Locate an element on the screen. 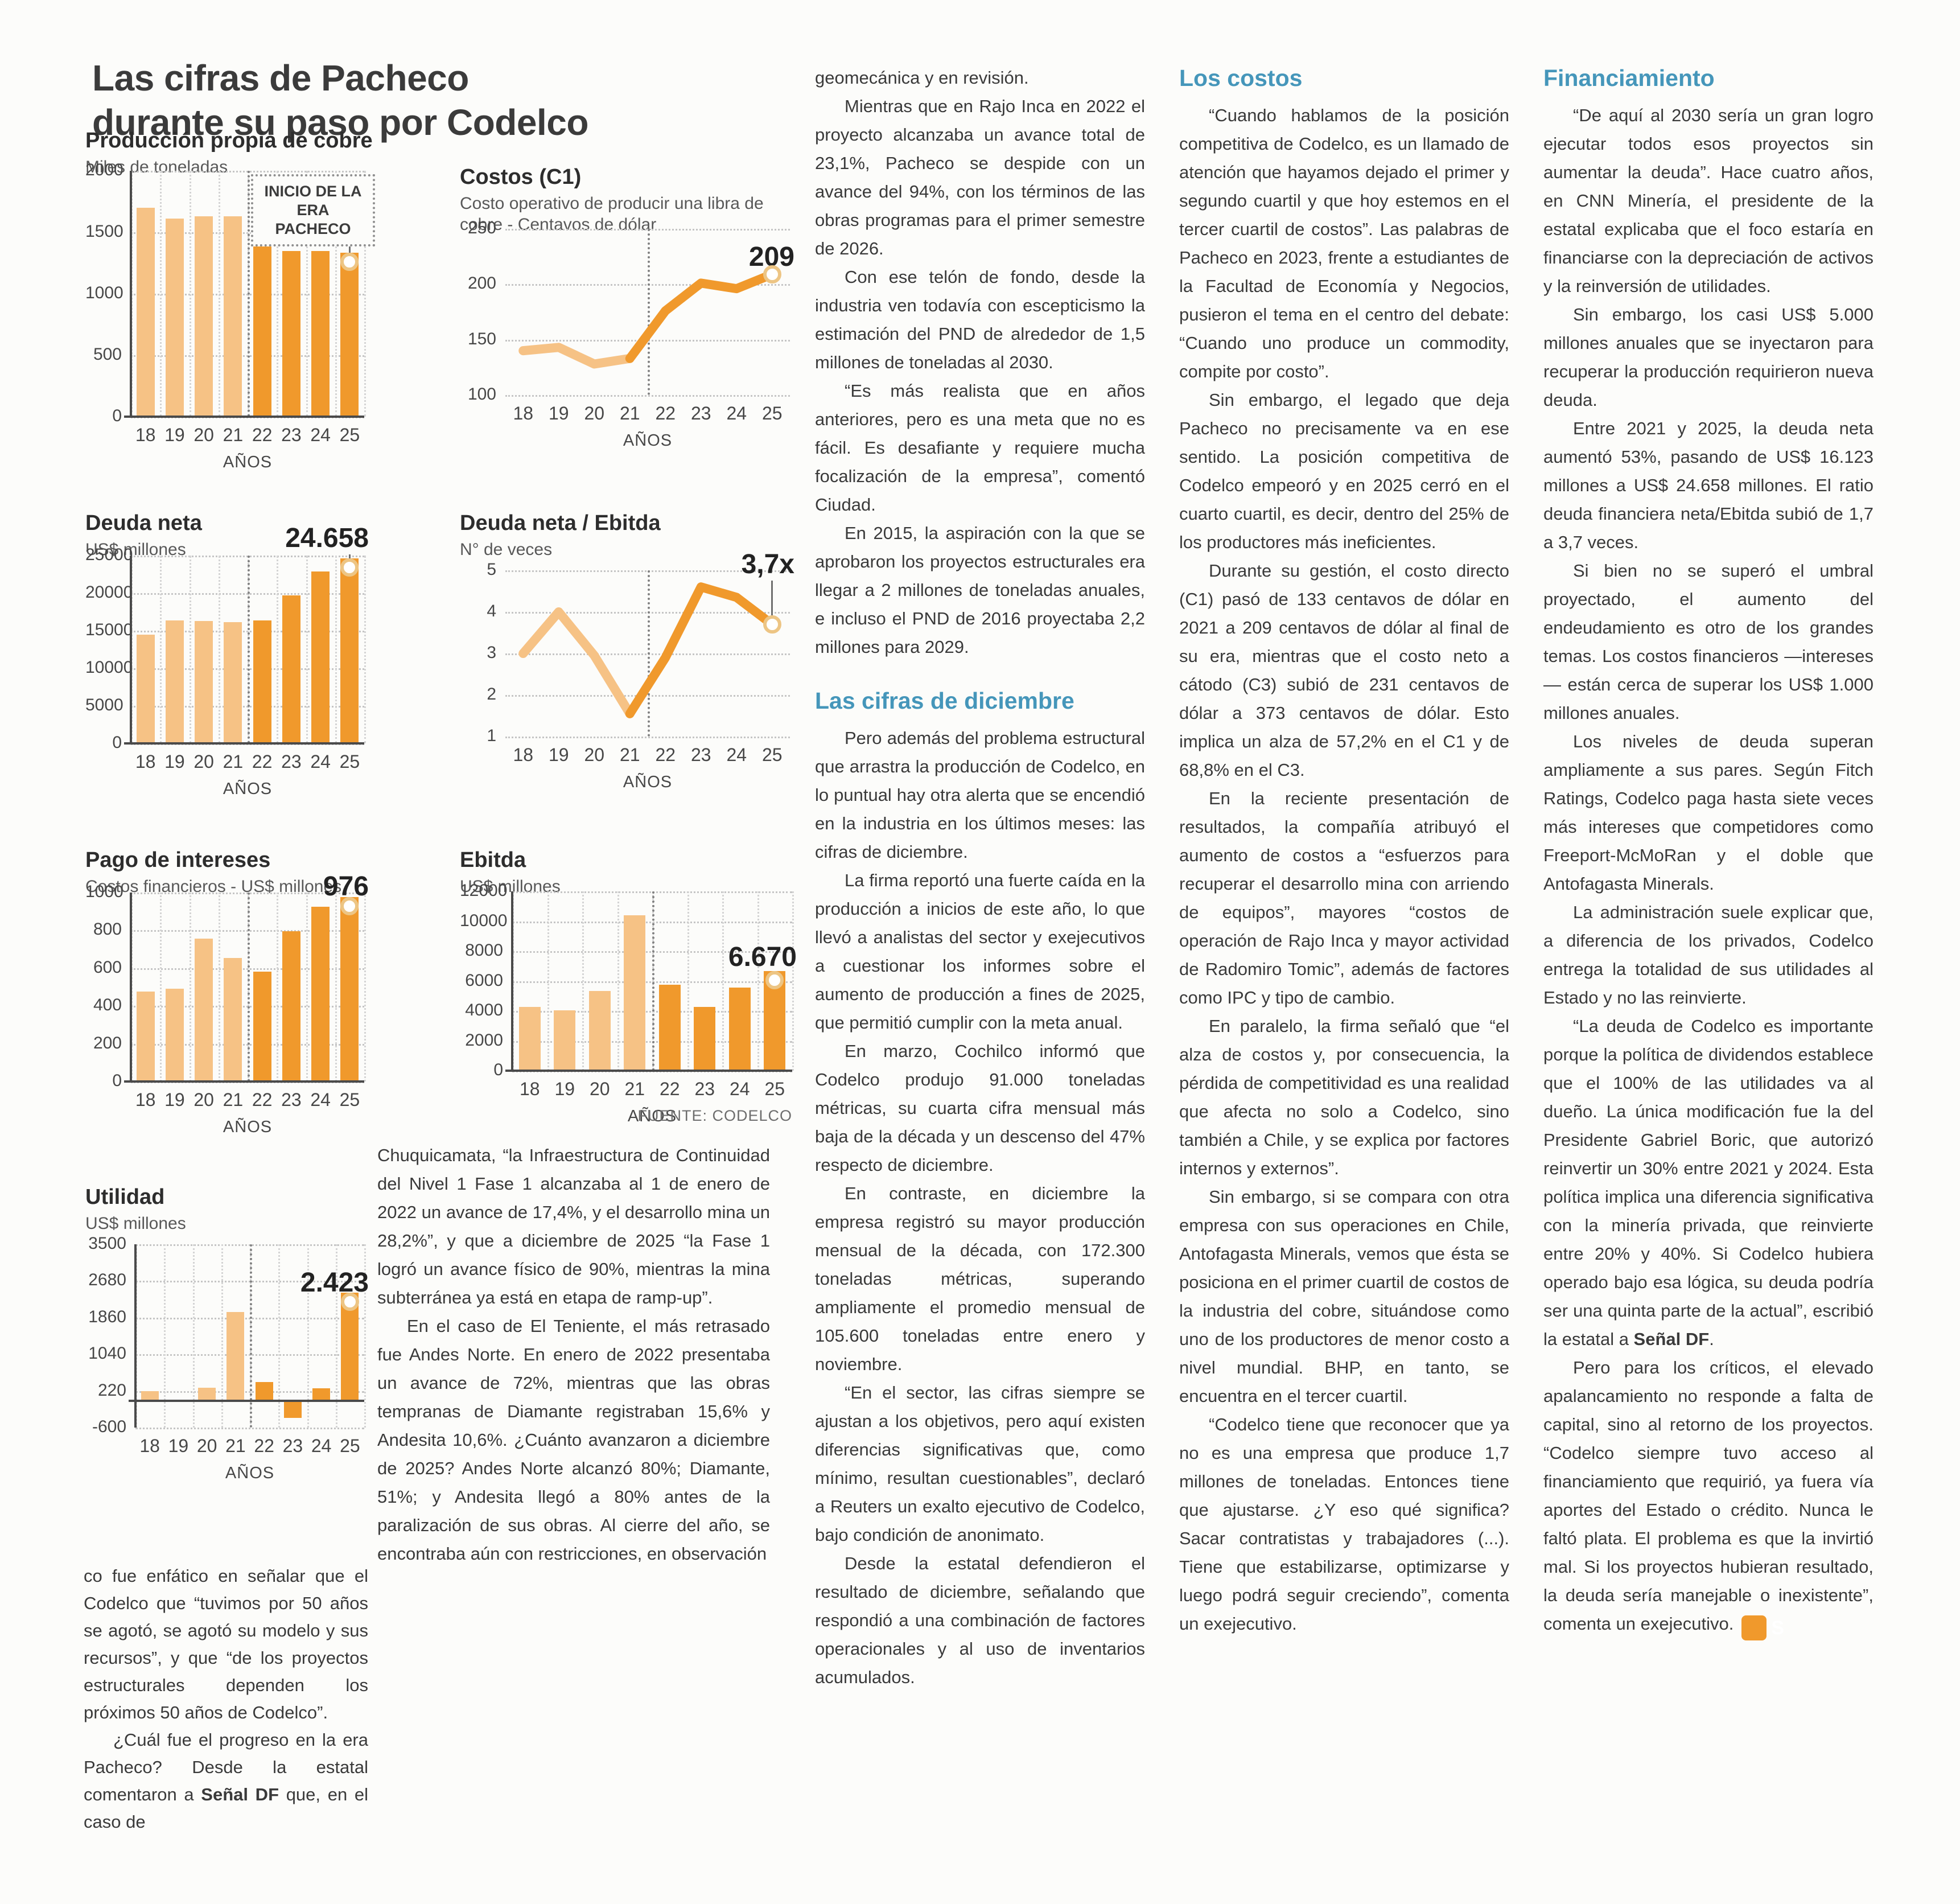 This screenshot has width=1960, height=1904. callout-value: 2.423 is located at coordinates (334, 1283).